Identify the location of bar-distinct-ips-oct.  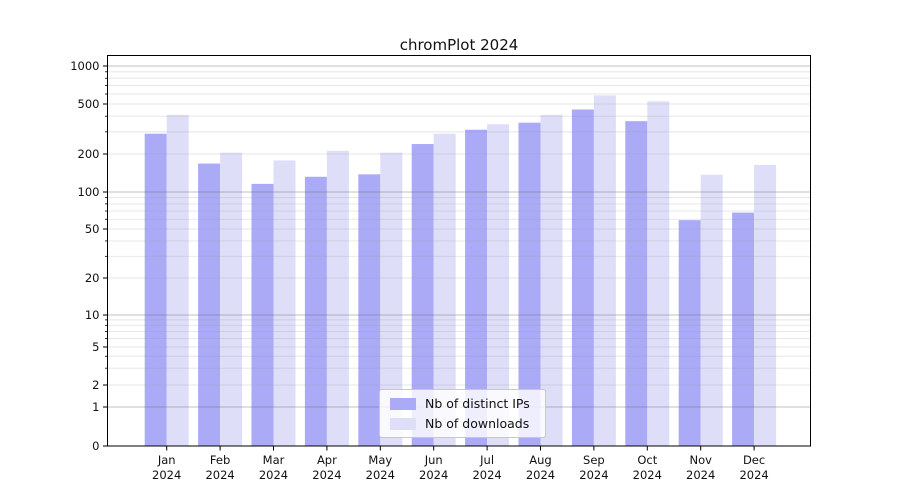
(636, 283).